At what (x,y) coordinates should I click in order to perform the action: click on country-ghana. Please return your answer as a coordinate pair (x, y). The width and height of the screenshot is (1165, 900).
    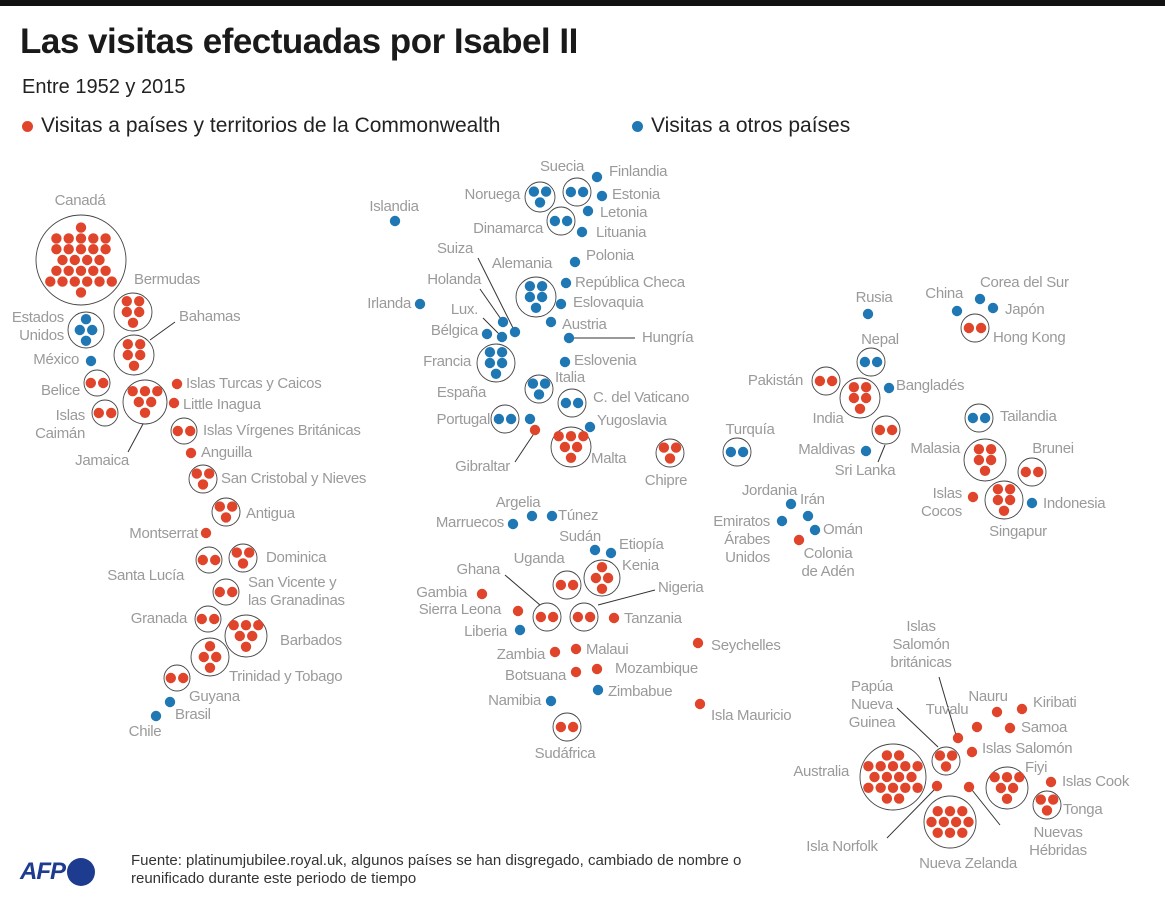
    Looking at the image, I should click on (533, 603).